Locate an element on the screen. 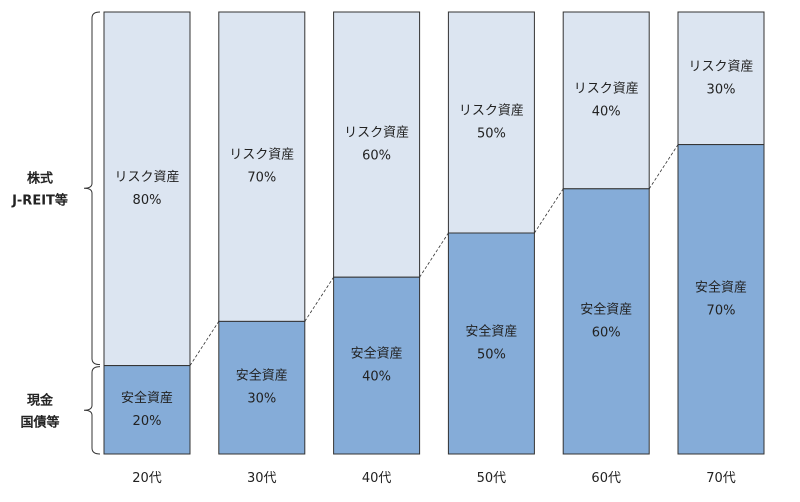 This screenshot has width=800, height=502. label-safe-value: 50% is located at coordinates (491, 355).